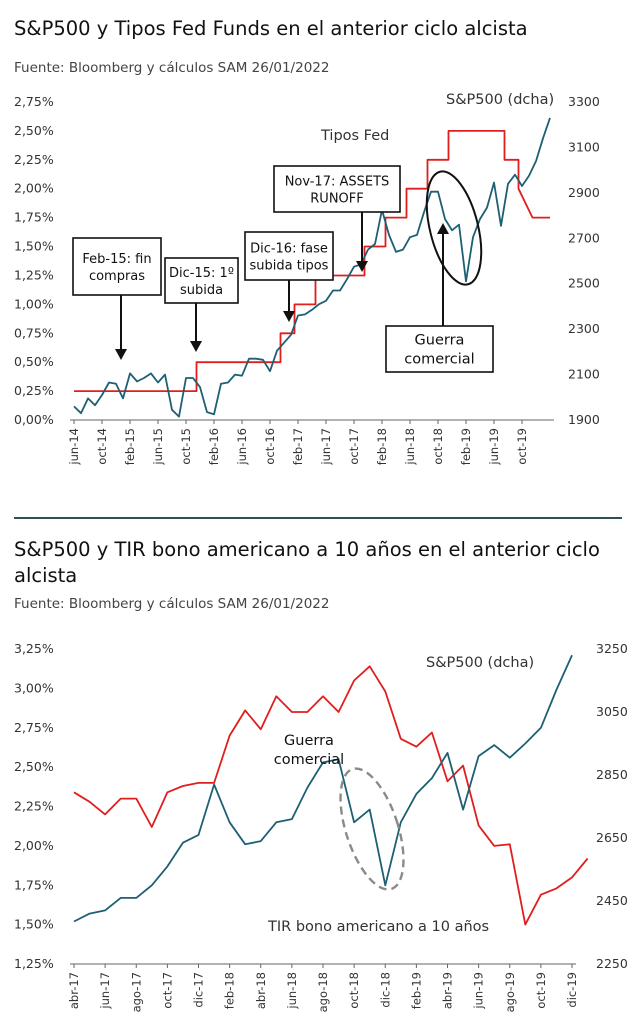 This screenshot has width=636, height=1024. What do you see at coordinates (102, 446) in the screenshot?
I see `x-tick-label: oct-14` at bounding box center [102, 446].